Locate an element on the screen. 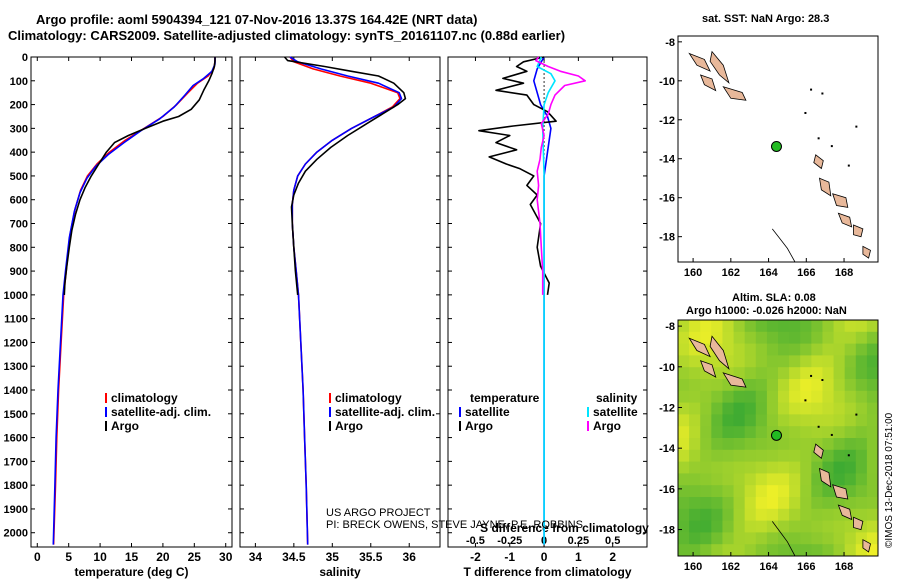  x-tick-label: 10 is located at coordinates (100, 557).